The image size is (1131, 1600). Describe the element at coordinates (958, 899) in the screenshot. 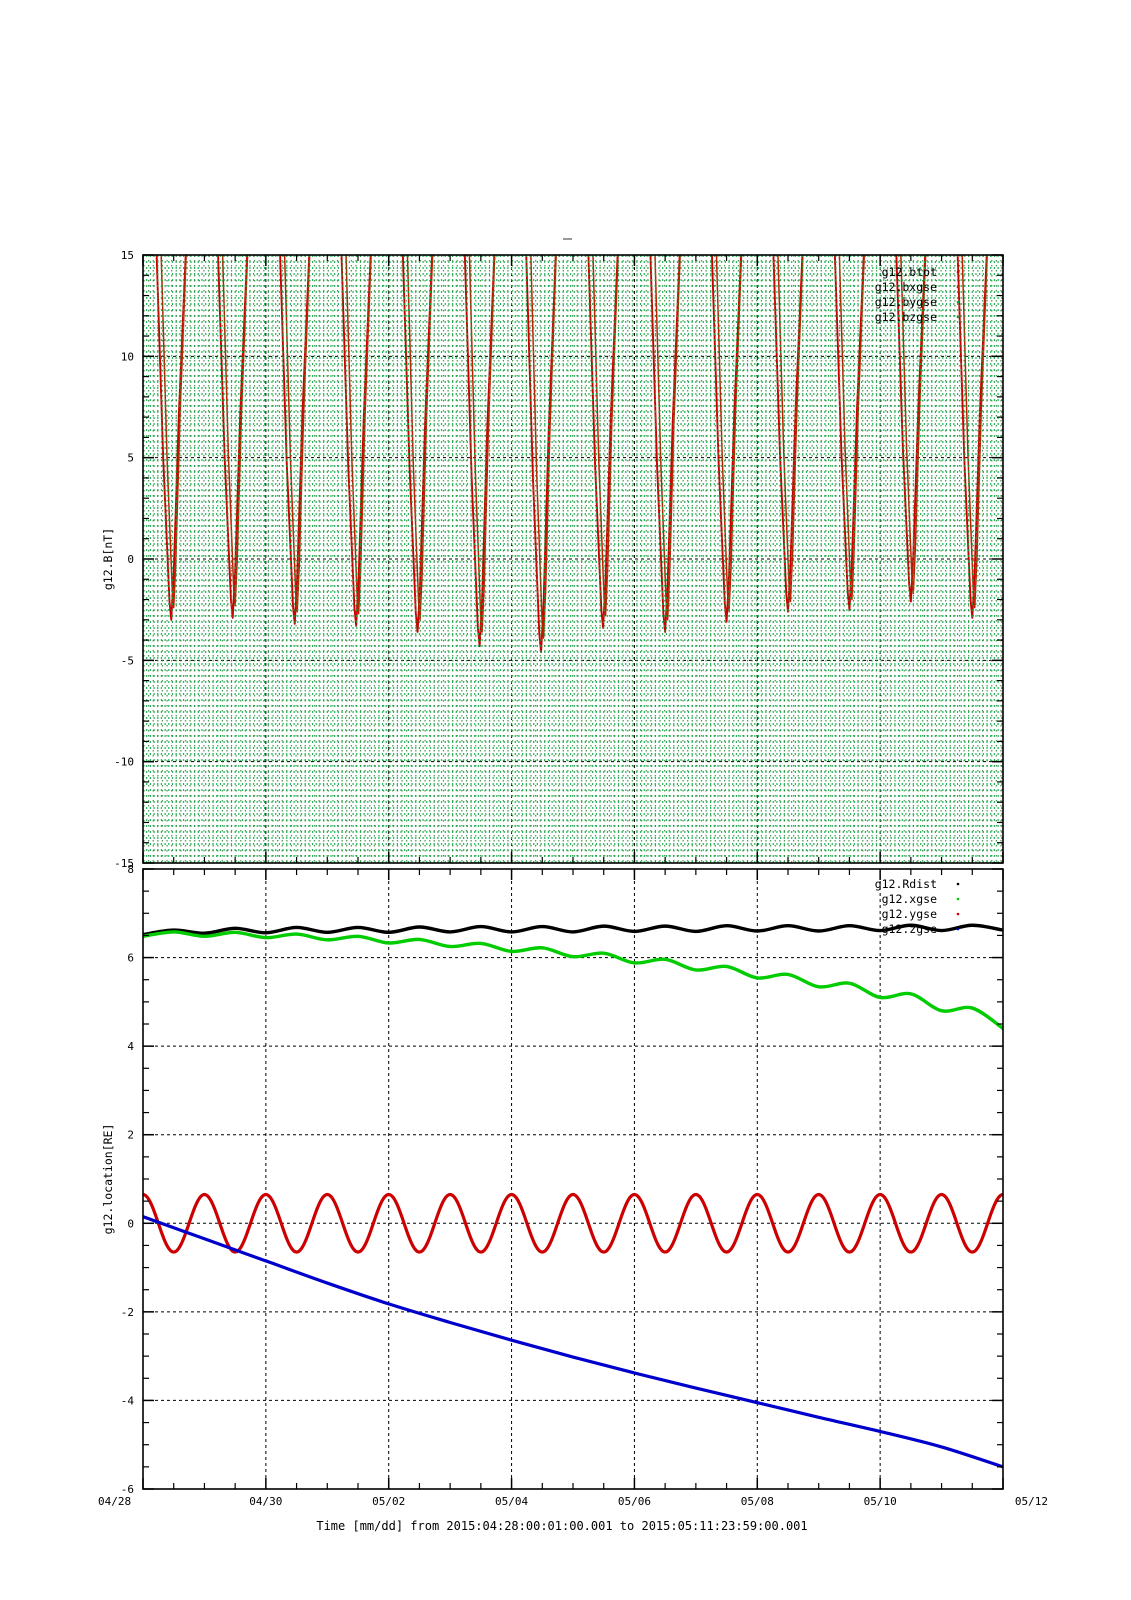

I see `legend-marker-g12-xgse` at that location.